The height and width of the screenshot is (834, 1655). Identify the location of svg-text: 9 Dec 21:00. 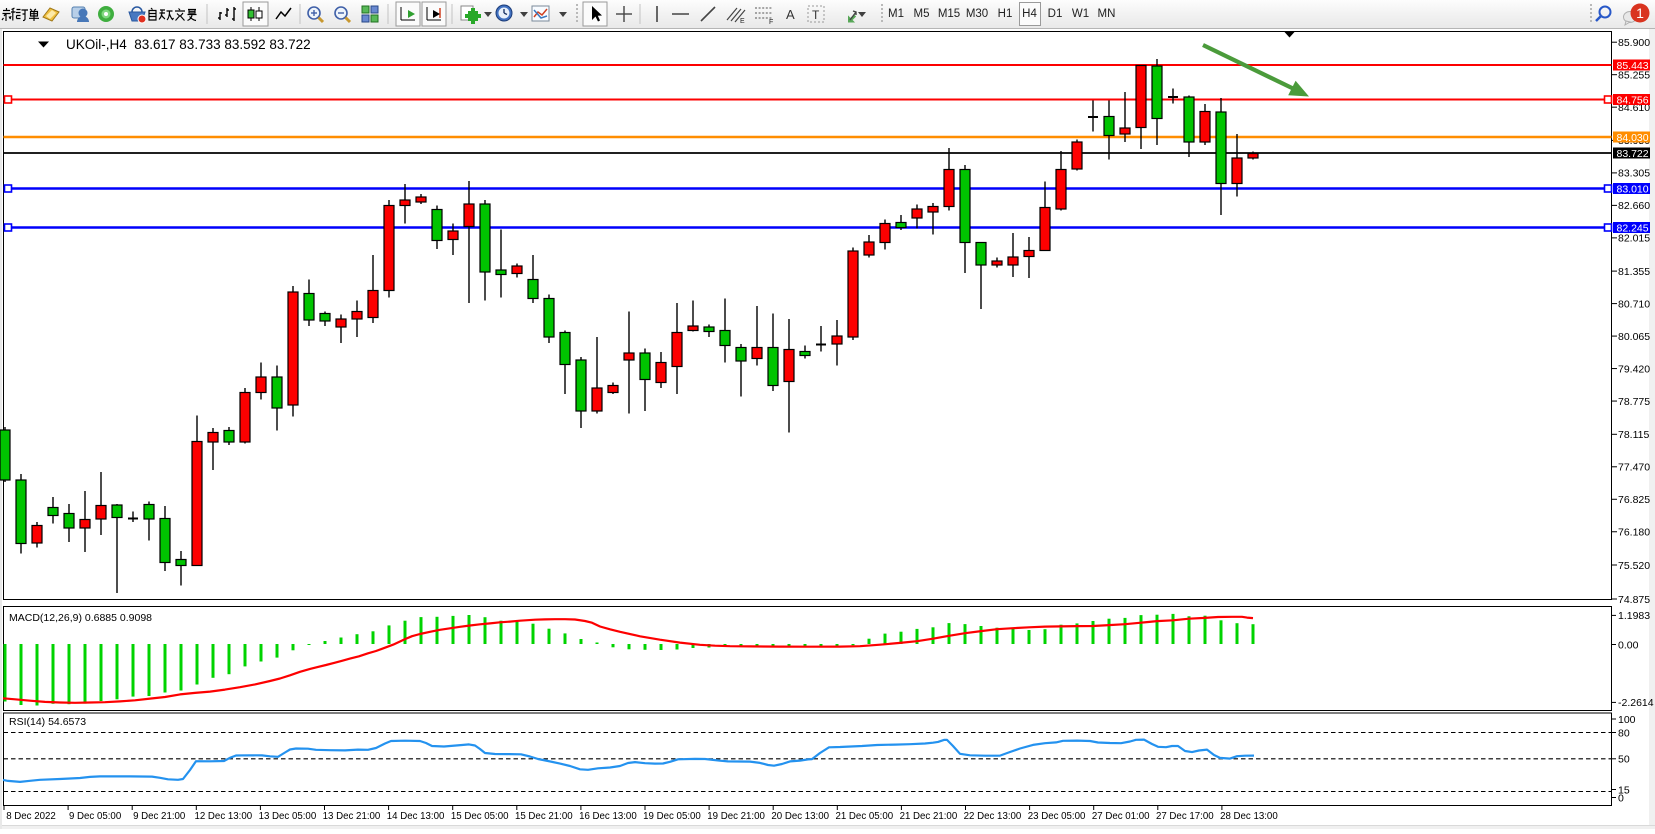
(159, 816).